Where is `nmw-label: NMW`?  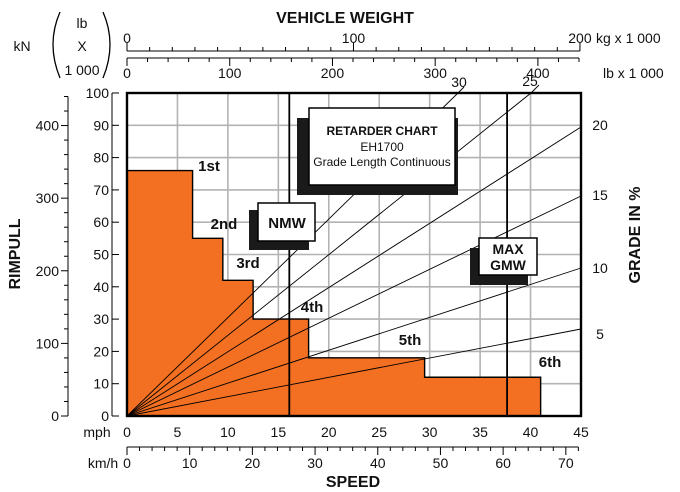
nmw-label: NMW is located at coordinates (287, 223).